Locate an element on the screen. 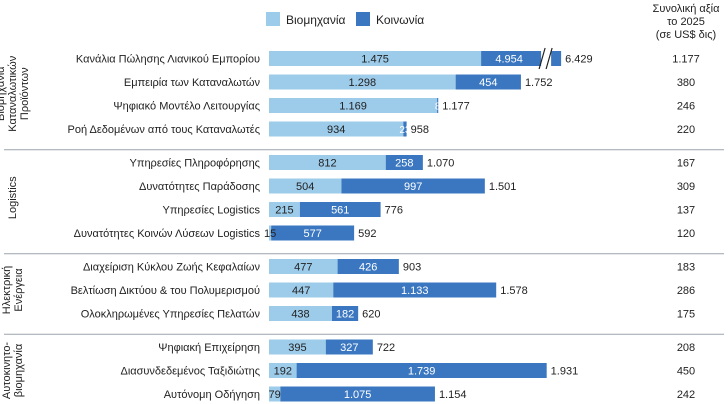  group-label: Προϊόντων is located at coordinates (25, 93).